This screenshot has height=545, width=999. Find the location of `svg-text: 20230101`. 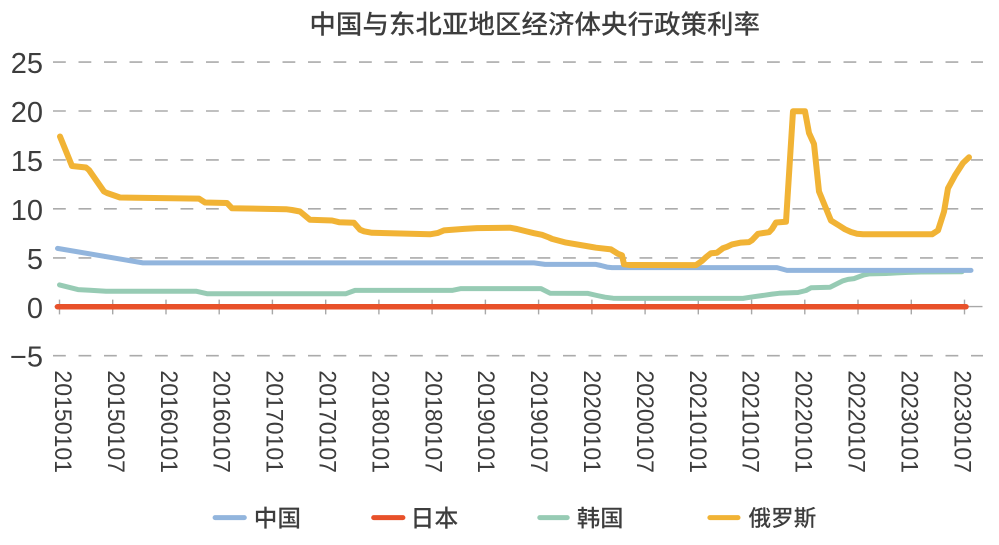

svg-text: 20230101 is located at coordinates (908, 421).